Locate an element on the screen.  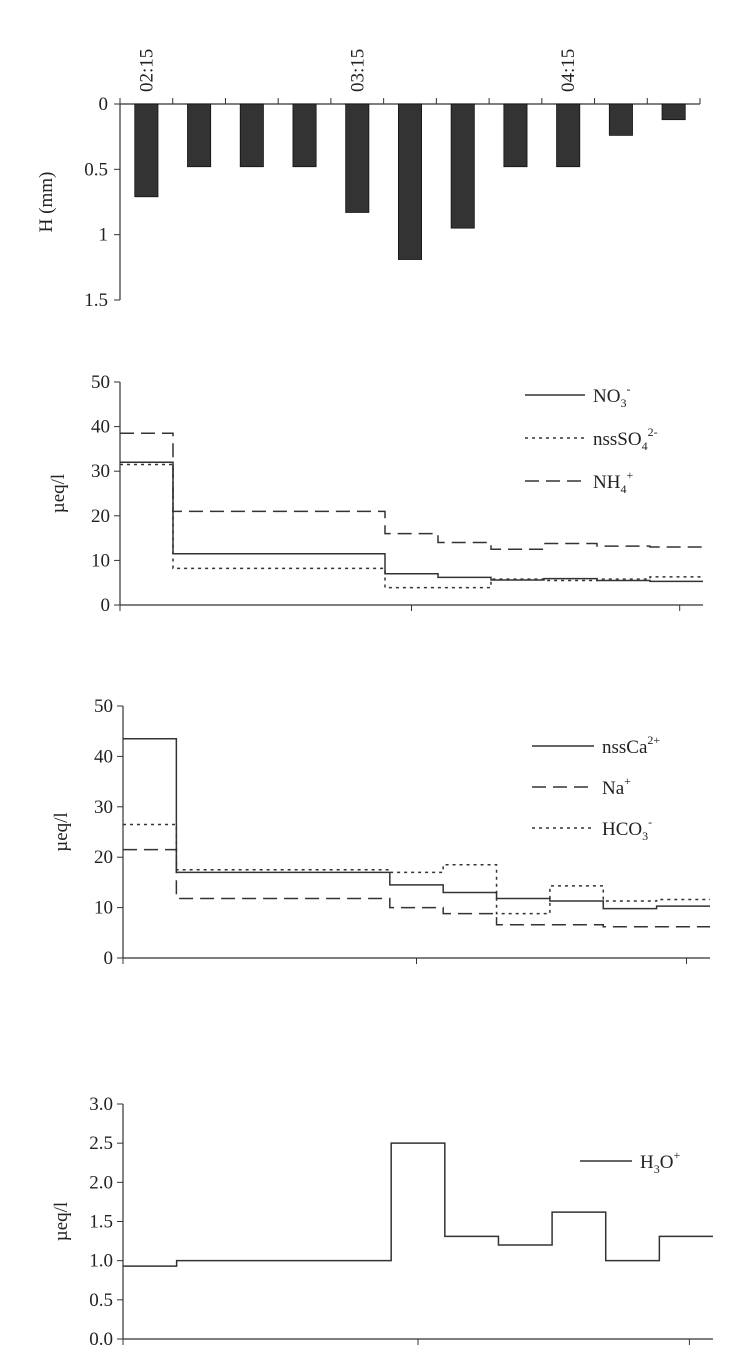
y-tick-label: 2.0 is located at coordinates (101, 1182).